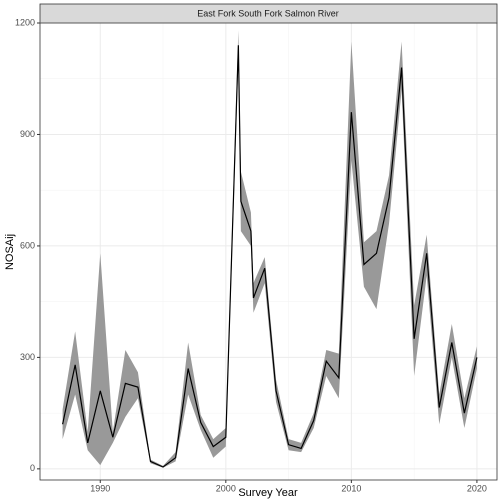 The height and width of the screenshot is (504, 504). What do you see at coordinates (25, 22) in the screenshot?
I see `y-tick-label: 1200` at bounding box center [25, 22].